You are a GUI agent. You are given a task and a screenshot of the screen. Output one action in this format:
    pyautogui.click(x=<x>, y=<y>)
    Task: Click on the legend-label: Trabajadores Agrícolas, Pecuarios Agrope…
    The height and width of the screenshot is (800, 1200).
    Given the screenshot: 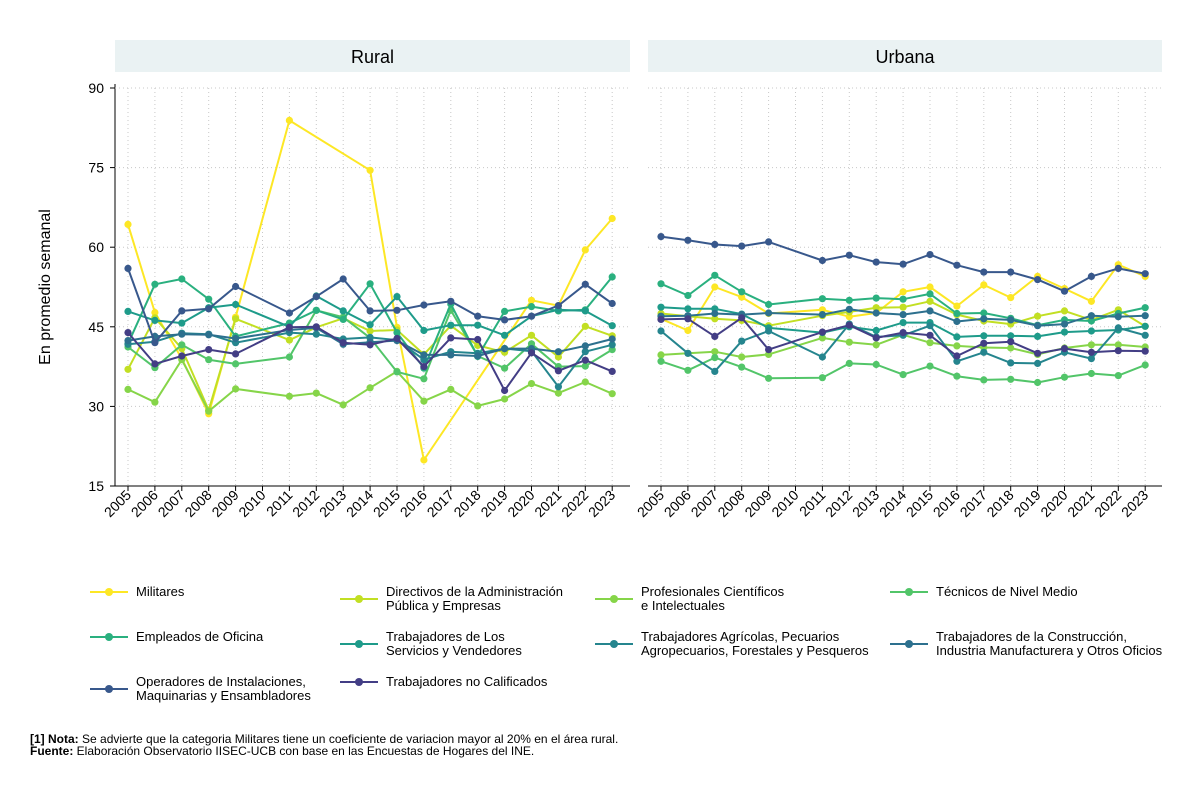 What is the action you would take?
    pyautogui.click(x=755, y=643)
    